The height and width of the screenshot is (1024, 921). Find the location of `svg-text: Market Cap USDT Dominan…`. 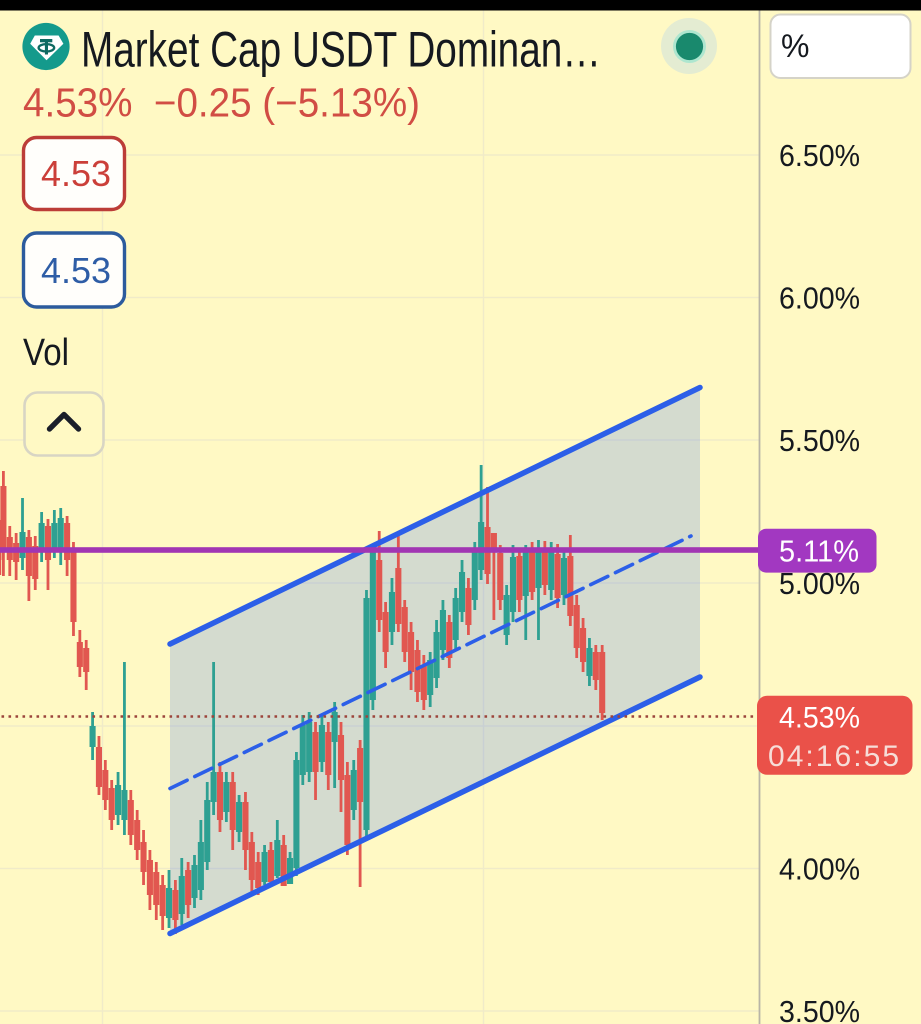

svg-text: Market Cap USDT Dominan… is located at coordinates (341, 50).